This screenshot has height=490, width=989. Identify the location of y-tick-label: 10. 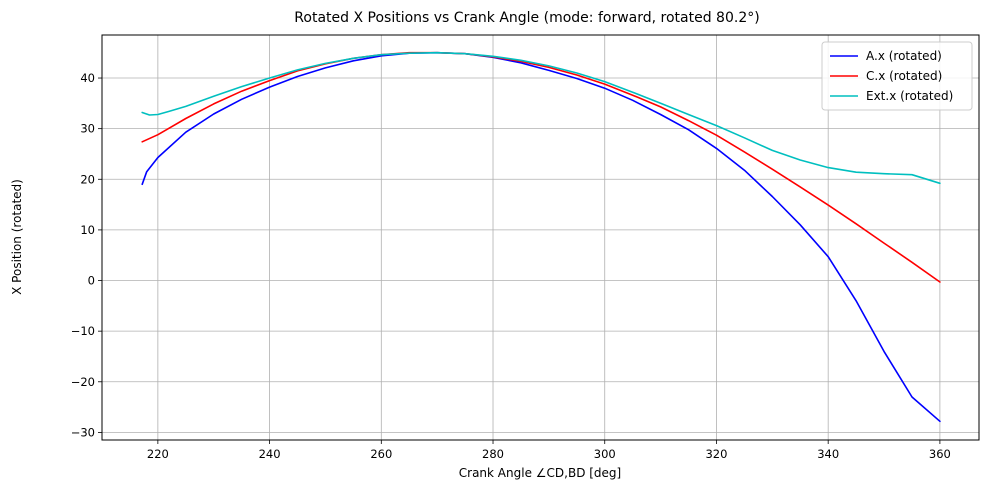
(87, 230).